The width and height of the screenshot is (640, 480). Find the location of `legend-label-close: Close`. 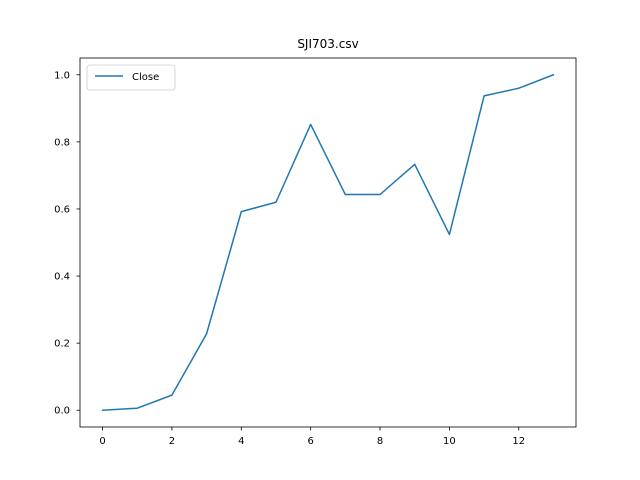

legend-label-close: Close is located at coordinates (145, 77).